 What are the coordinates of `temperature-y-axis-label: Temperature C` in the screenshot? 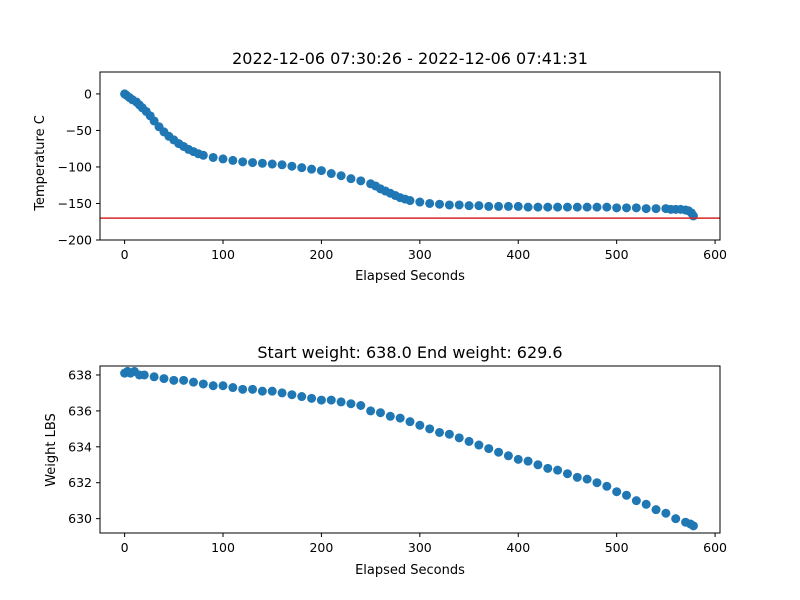 It's located at (40, 163).